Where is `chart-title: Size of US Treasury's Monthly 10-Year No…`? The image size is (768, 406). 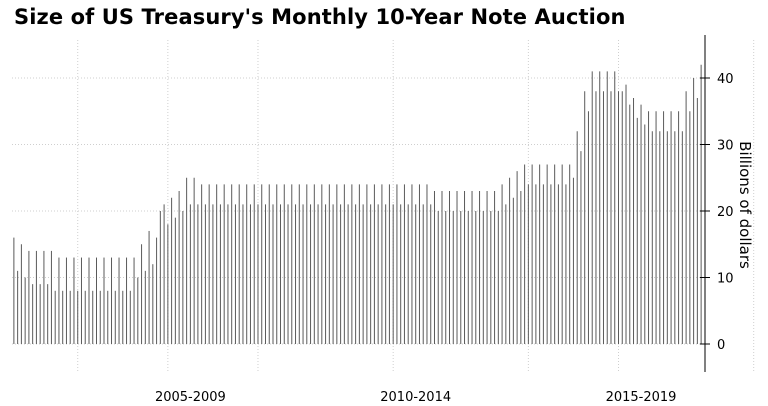 chart-title: Size of US Treasury's Monthly 10-Year No… is located at coordinates (320, 17).